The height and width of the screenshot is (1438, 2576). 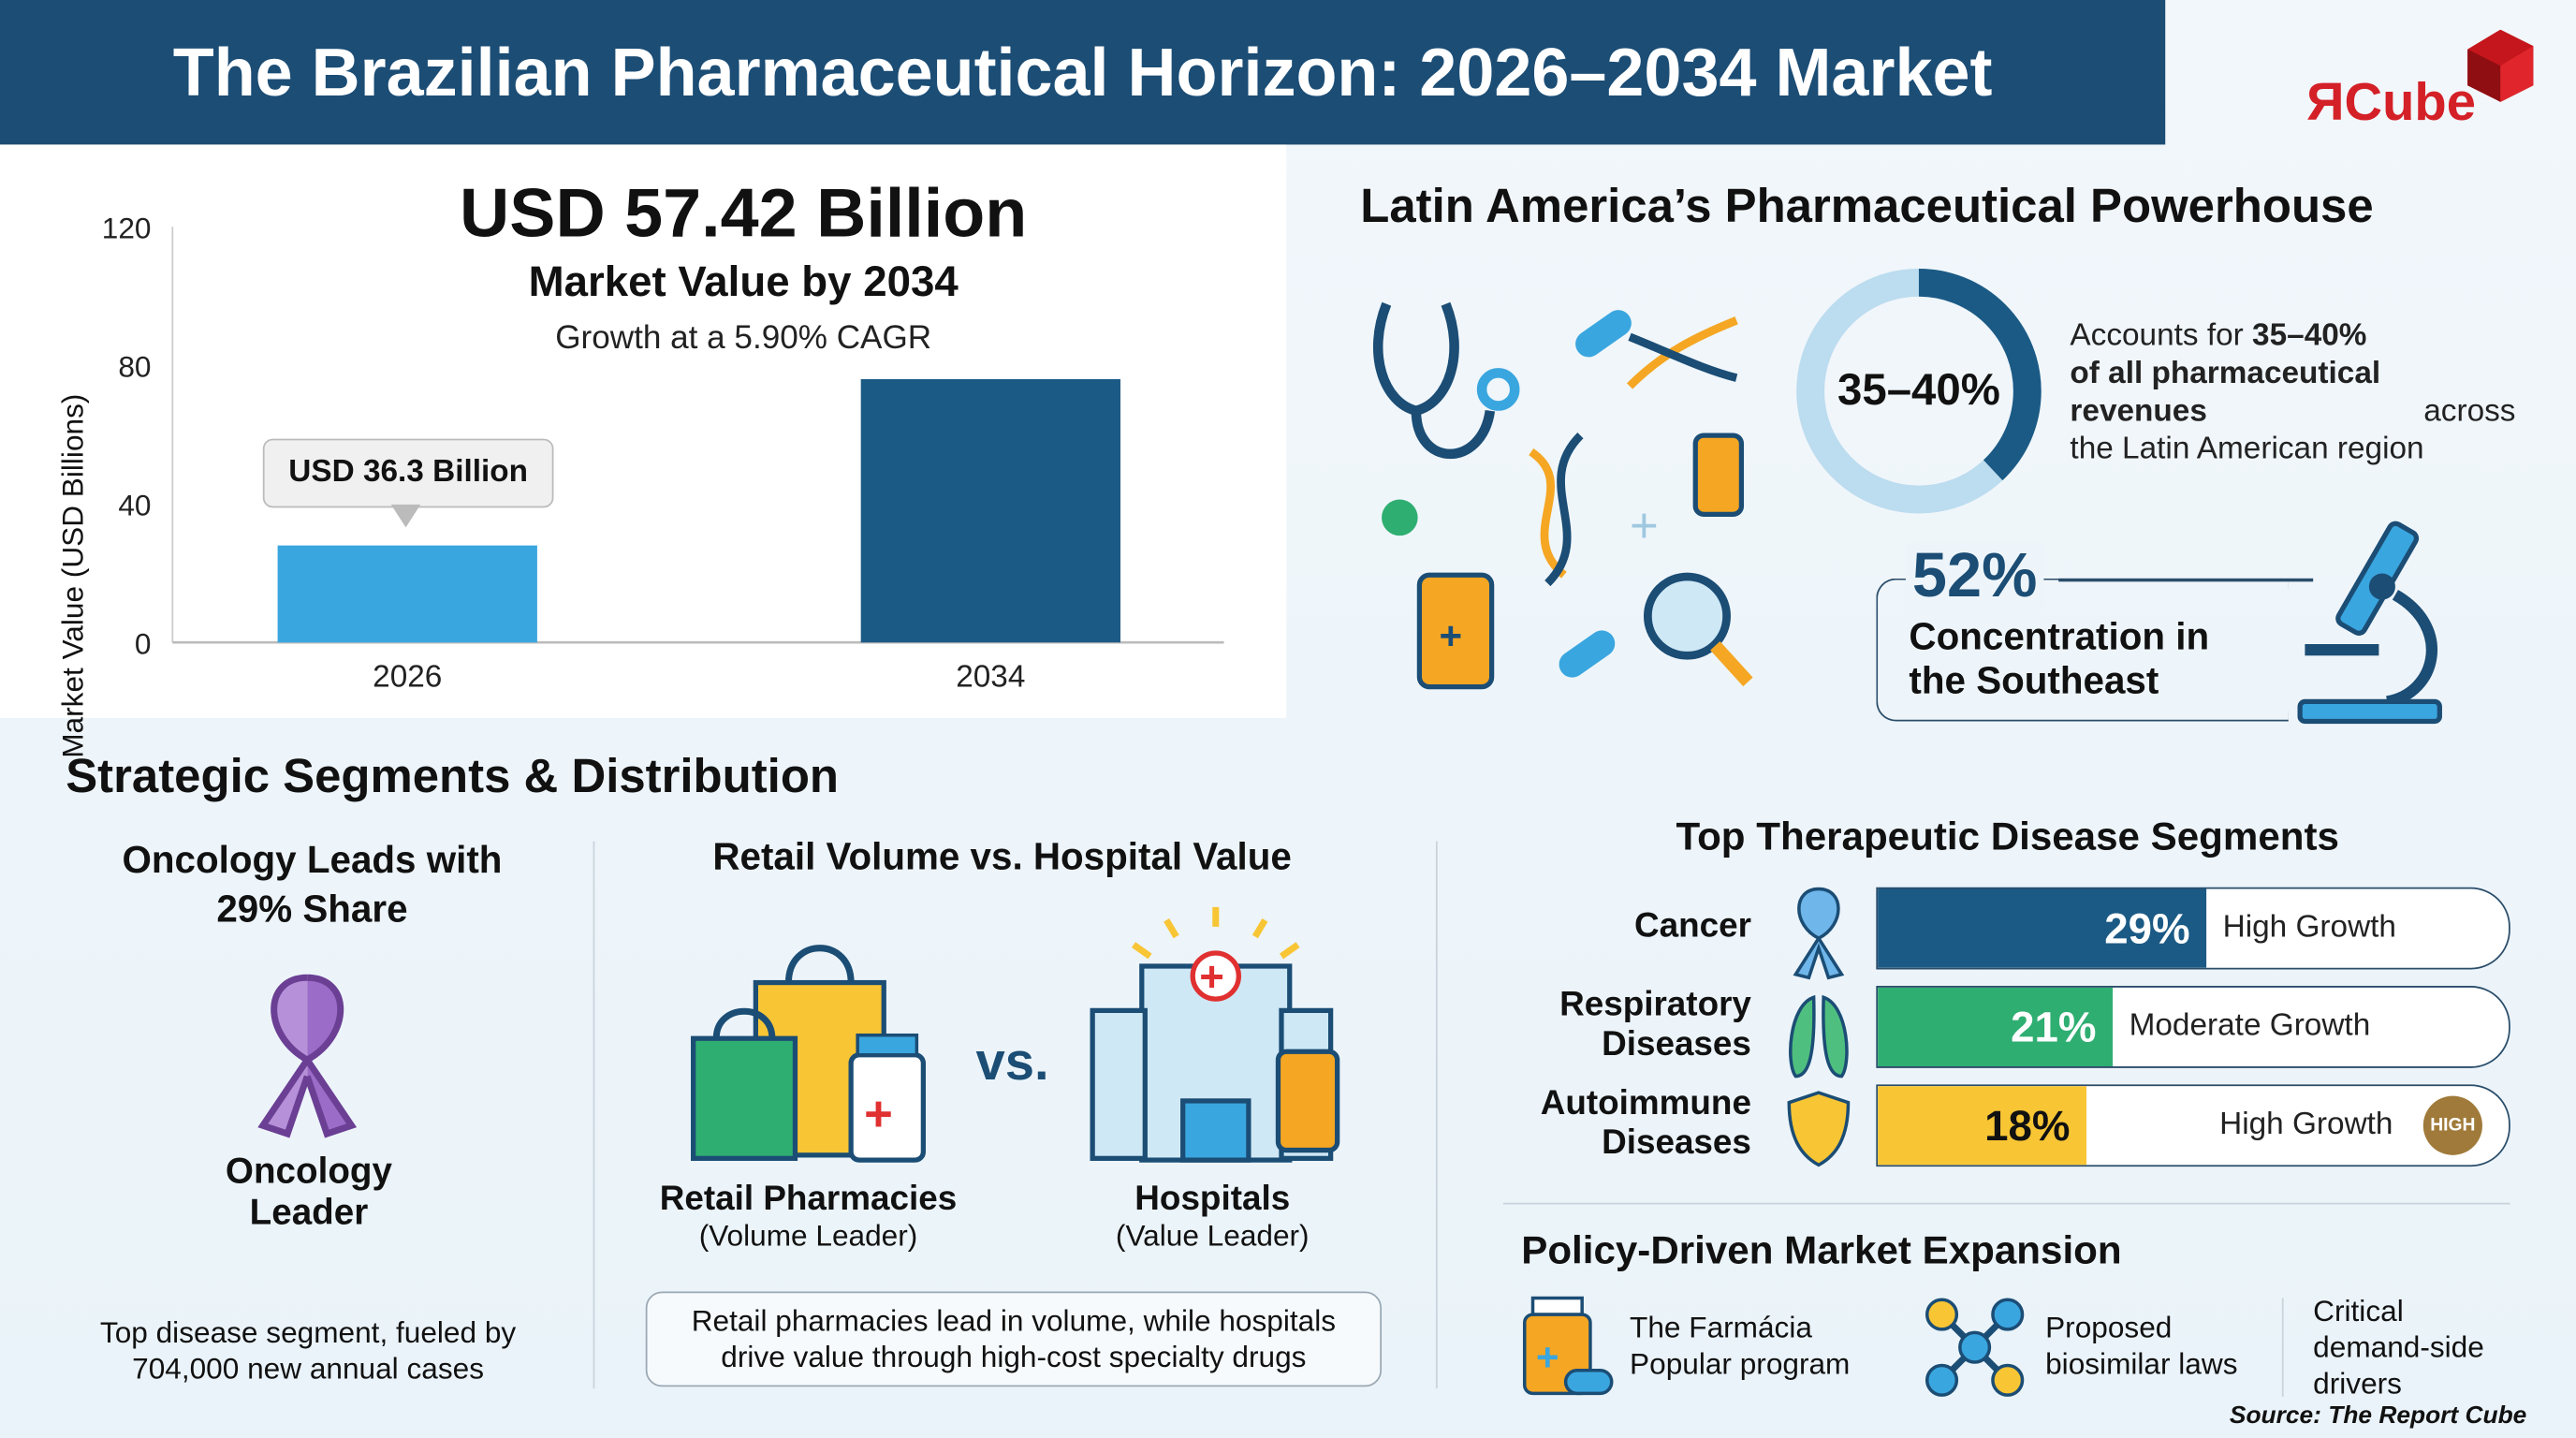 What do you see at coordinates (407, 594) in the screenshot?
I see `bar-2026` at bounding box center [407, 594].